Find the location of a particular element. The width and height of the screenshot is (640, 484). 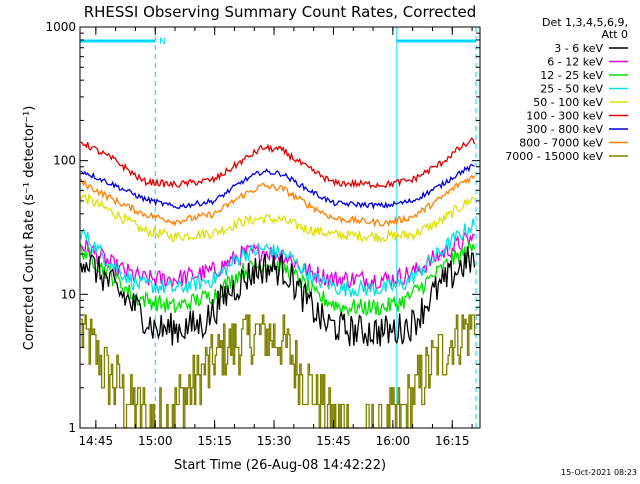

legend-label-300-800-keV: 300 - 800 keV is located at coordinates (564, 129).